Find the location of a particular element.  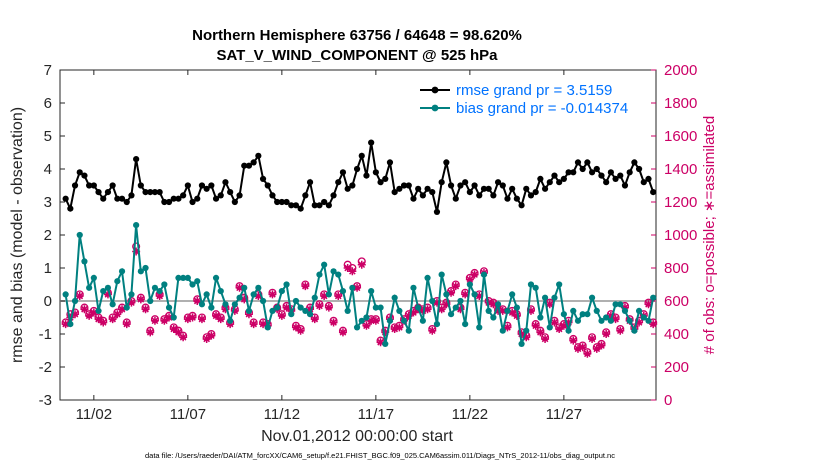

y-right-tick-label: 600 is located at coordinates (676, 301).